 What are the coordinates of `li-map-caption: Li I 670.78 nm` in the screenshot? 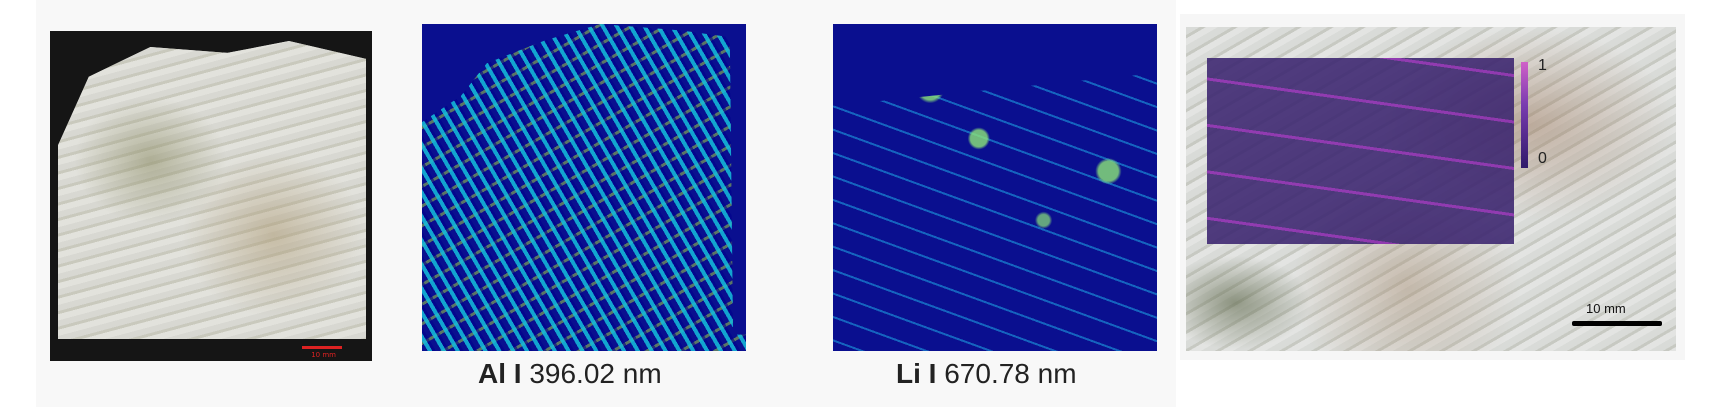 It's located at (986, 374).